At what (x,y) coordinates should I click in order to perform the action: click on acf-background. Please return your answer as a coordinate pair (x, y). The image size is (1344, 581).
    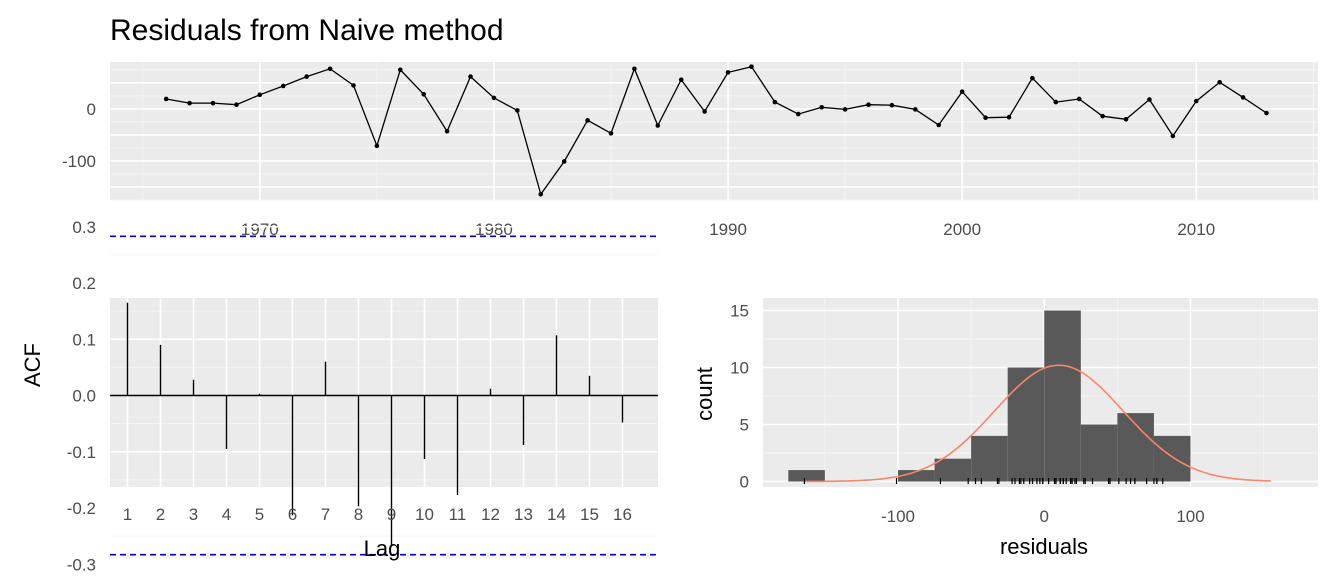
    Looking at the image, I should click on (384, 392).